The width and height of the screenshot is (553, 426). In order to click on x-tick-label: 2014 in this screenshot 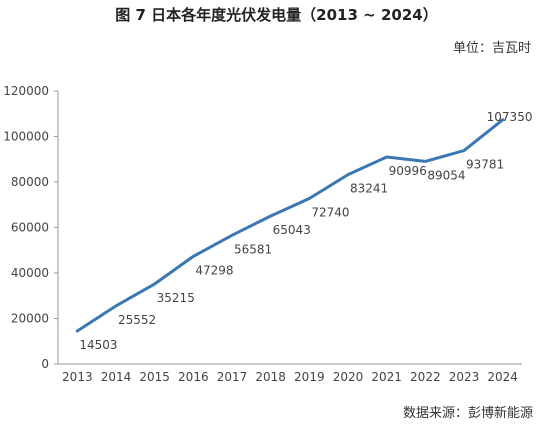, I will do `click(116, 377)`.